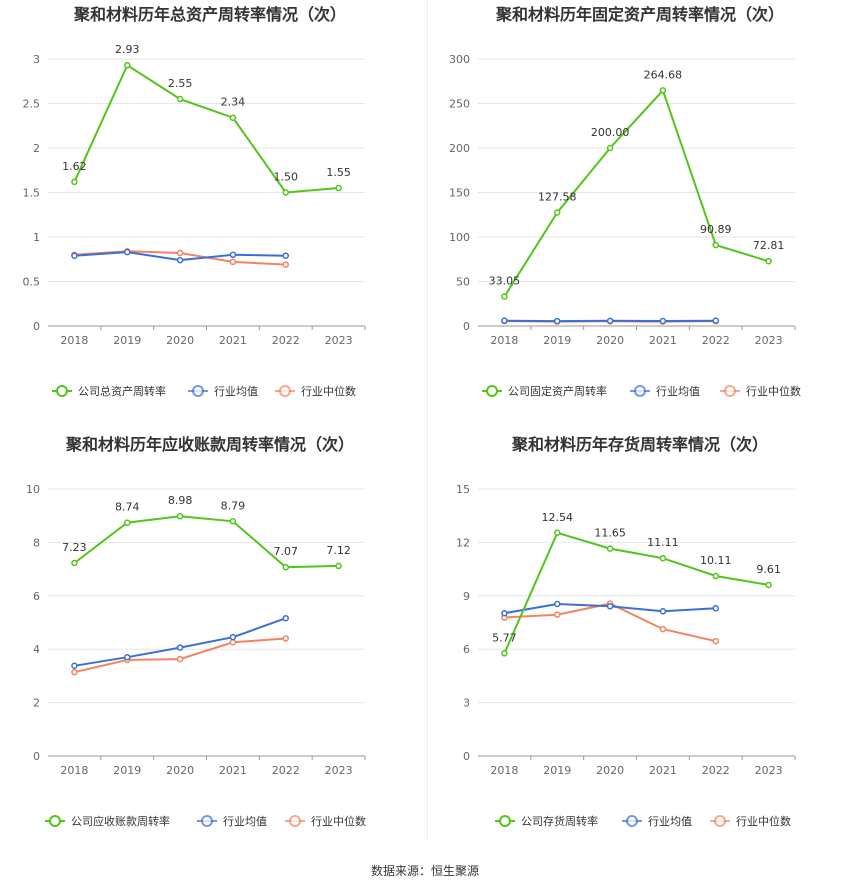 The image size is (850, 891). What do you see at coordinates (424, 871) in the screenshot?
I see `source-label: 数据来源：恒生聚源` at bounding box center [424, 871].